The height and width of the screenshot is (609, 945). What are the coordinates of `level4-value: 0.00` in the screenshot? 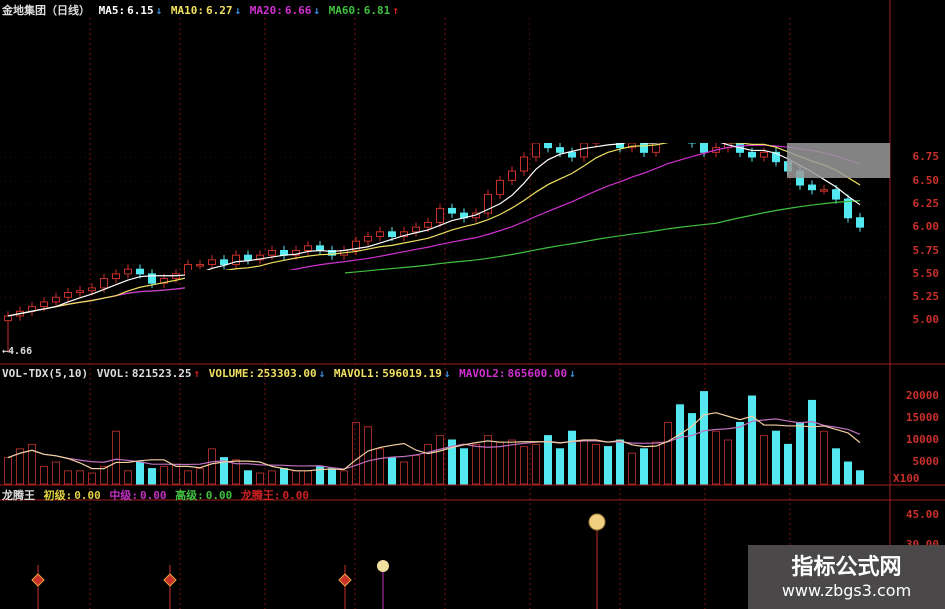 It's located at (296, 495).